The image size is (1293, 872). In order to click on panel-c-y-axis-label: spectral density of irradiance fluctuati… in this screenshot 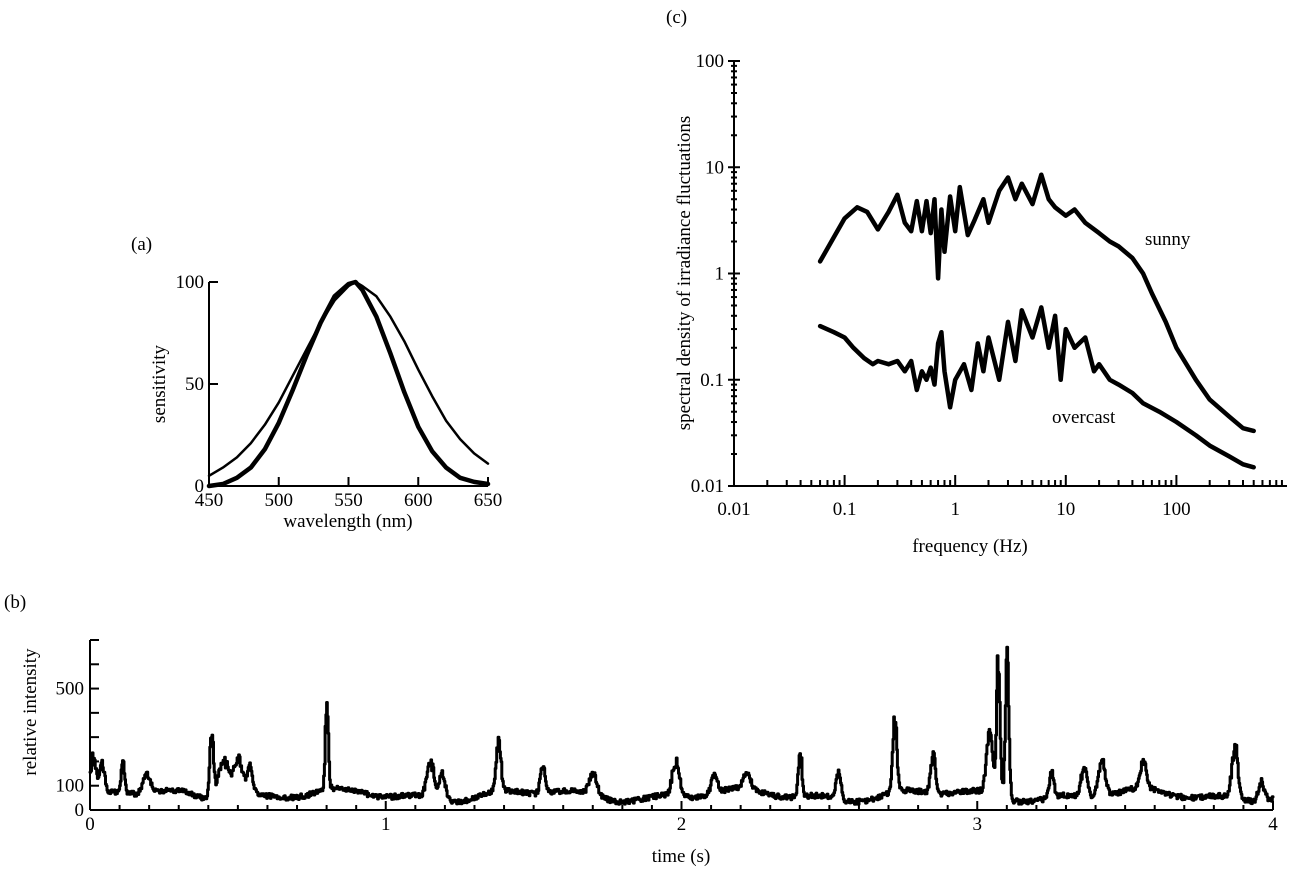, I will do `click(684, 273)`.